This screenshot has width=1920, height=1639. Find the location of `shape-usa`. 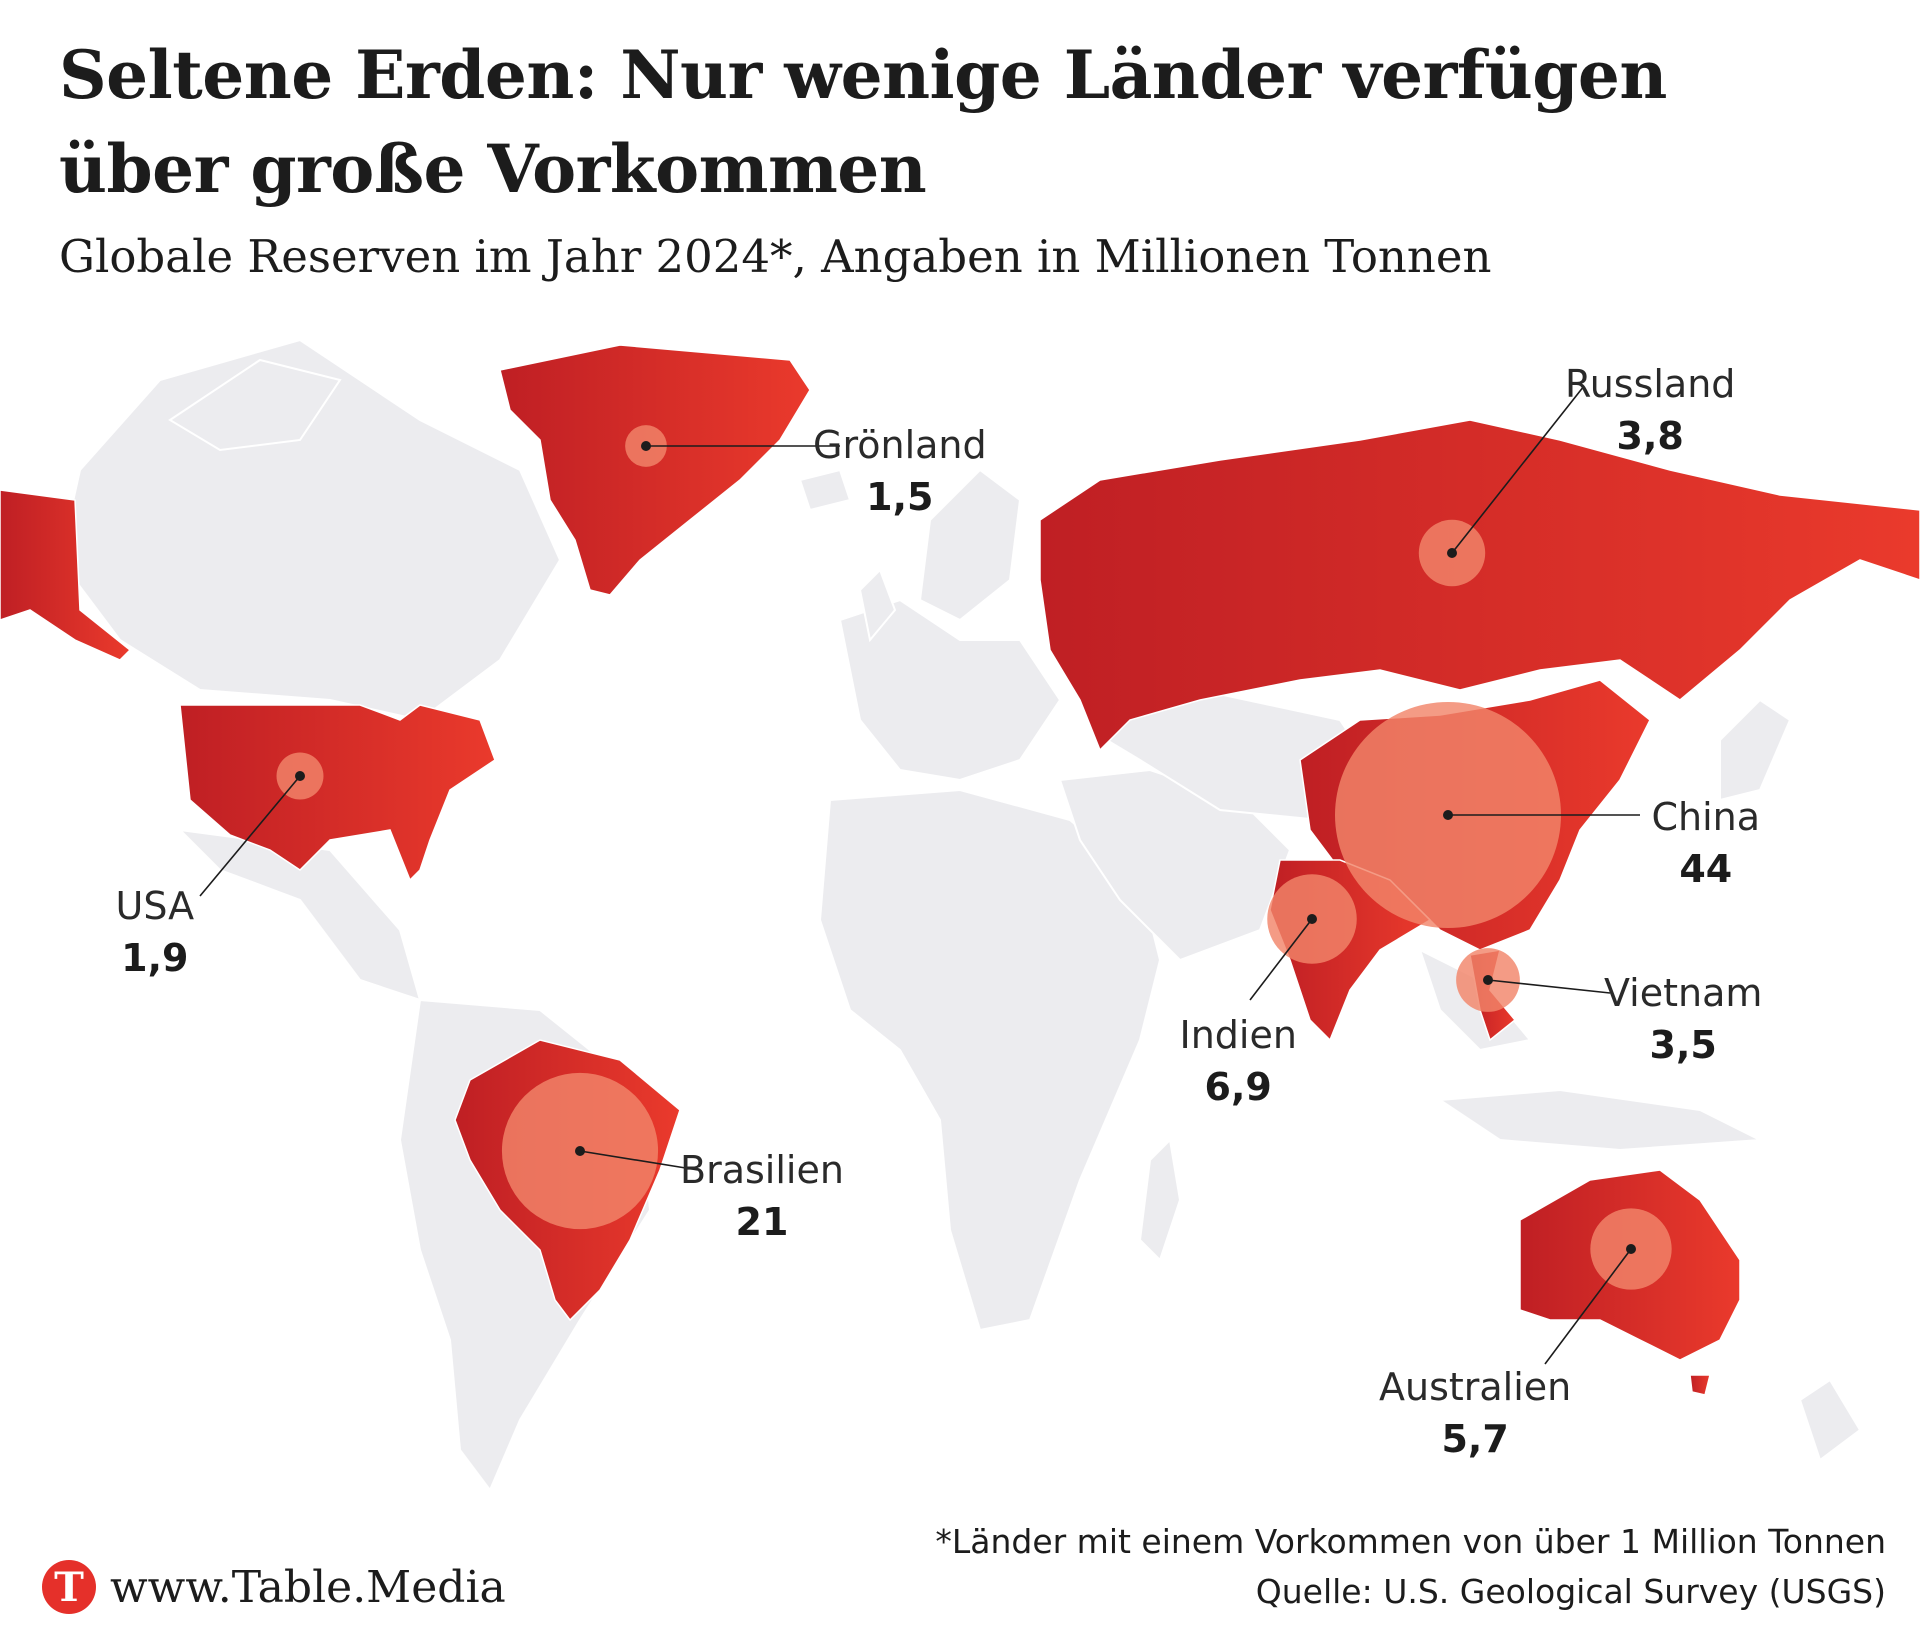

shape-usa is located at coordinates (337, 793).